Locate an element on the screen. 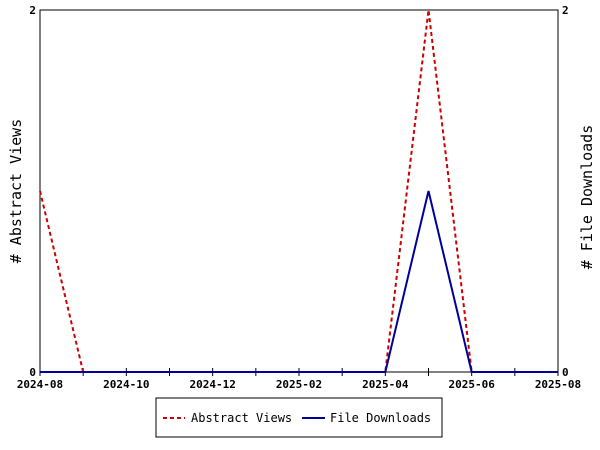 Image resolution: width=600 pixels, height=450 pixels. legend-box is located at coordinates (299, 417).